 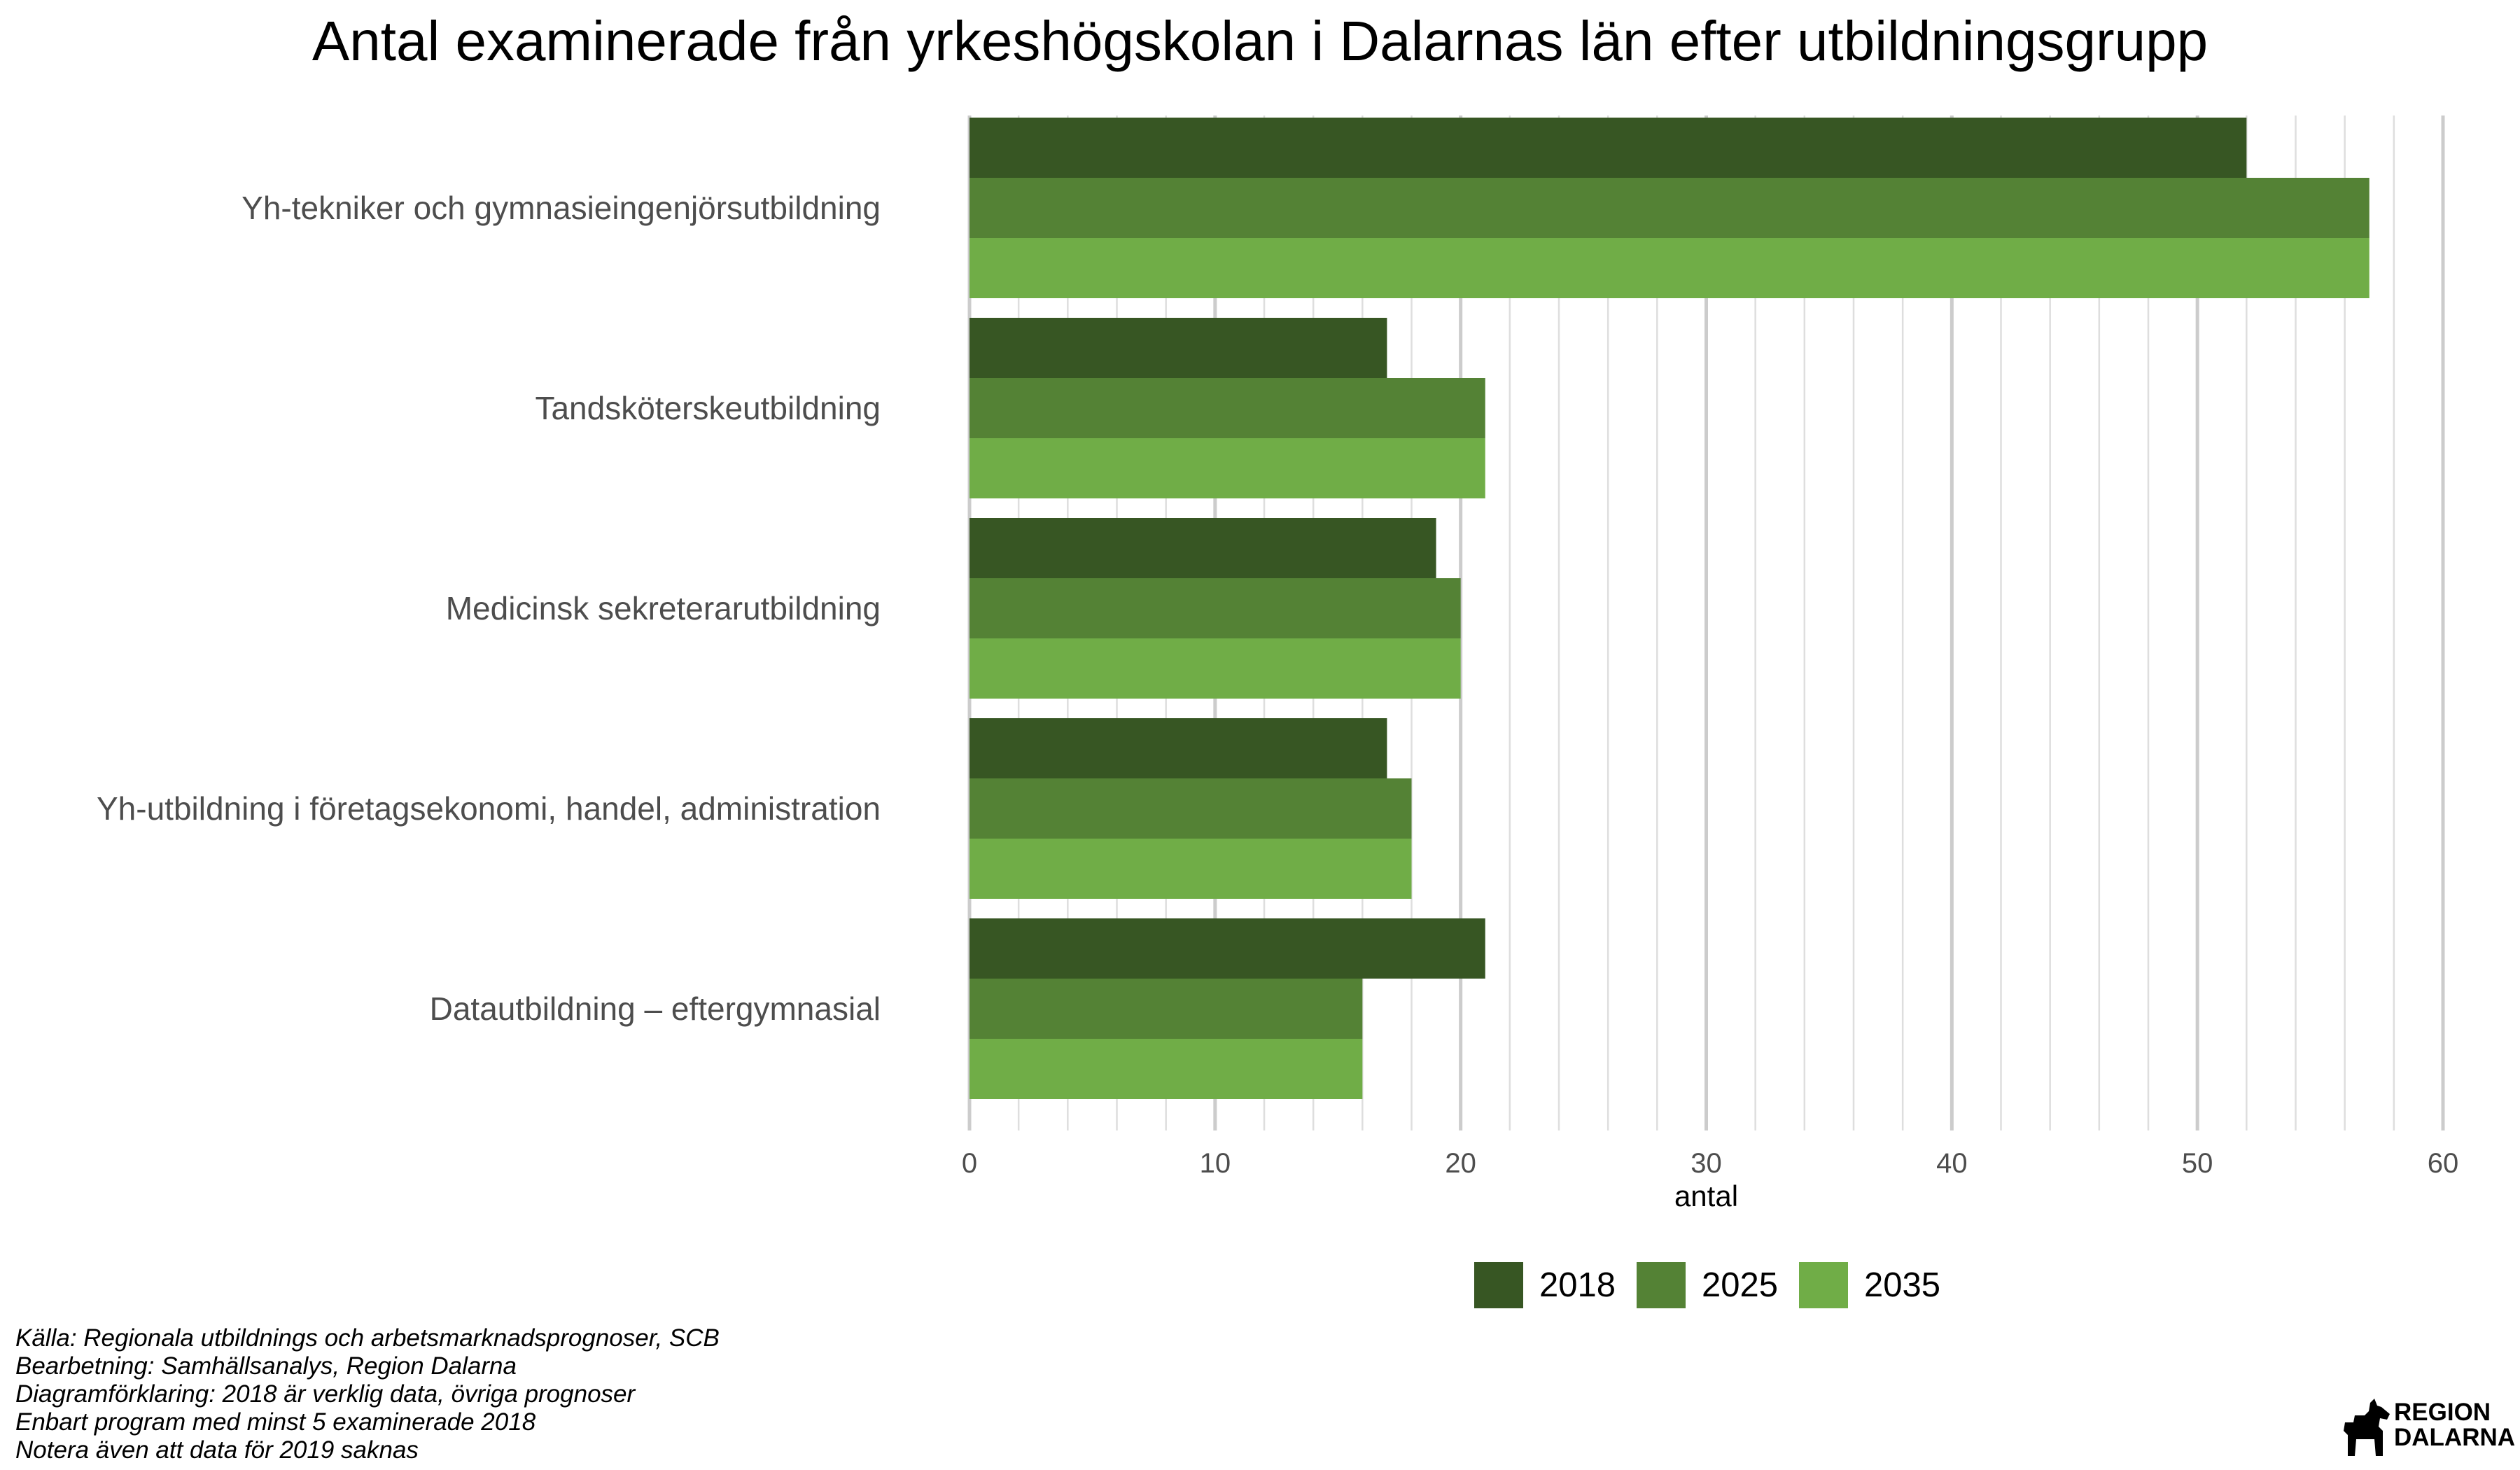 What do you see at coordinates (2455, 1437) in the screenshot?
I see `logo-line-2: DALARNA` at bounding box center [2455, 1437].